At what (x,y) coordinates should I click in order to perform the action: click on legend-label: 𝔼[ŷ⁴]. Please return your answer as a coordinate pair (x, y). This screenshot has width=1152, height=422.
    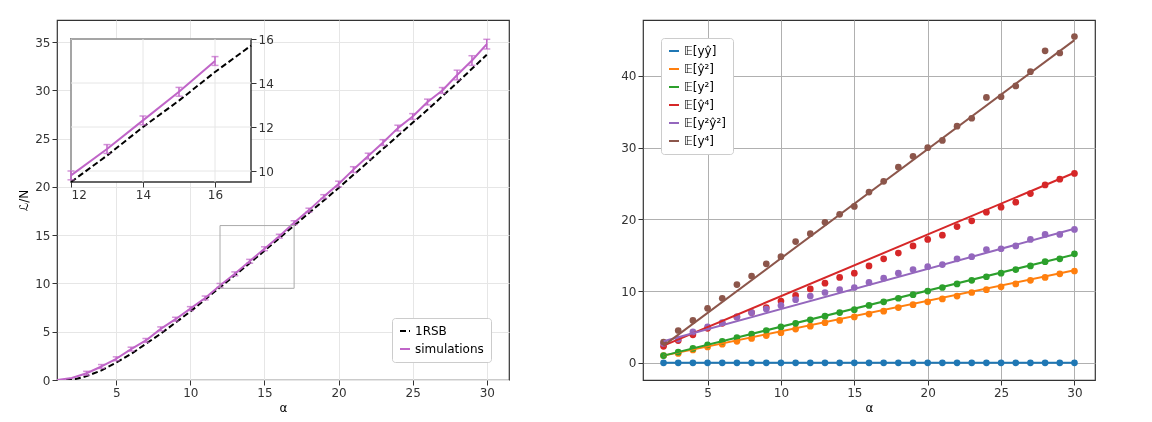
    Looking at the image, I should click on (699, 105).